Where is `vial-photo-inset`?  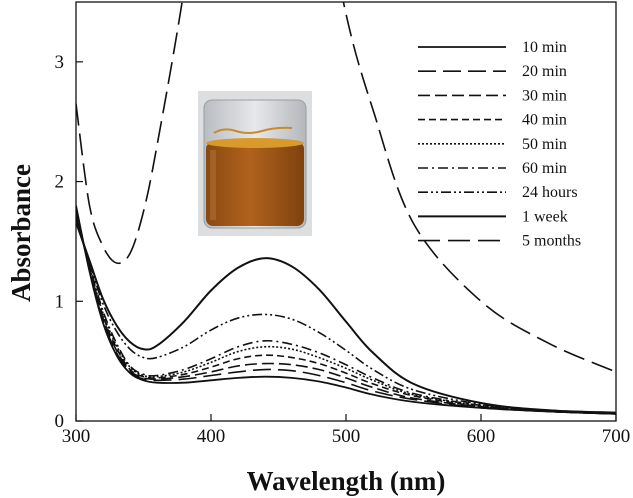 vial-photo-inset is located at coordinates (255, 163).